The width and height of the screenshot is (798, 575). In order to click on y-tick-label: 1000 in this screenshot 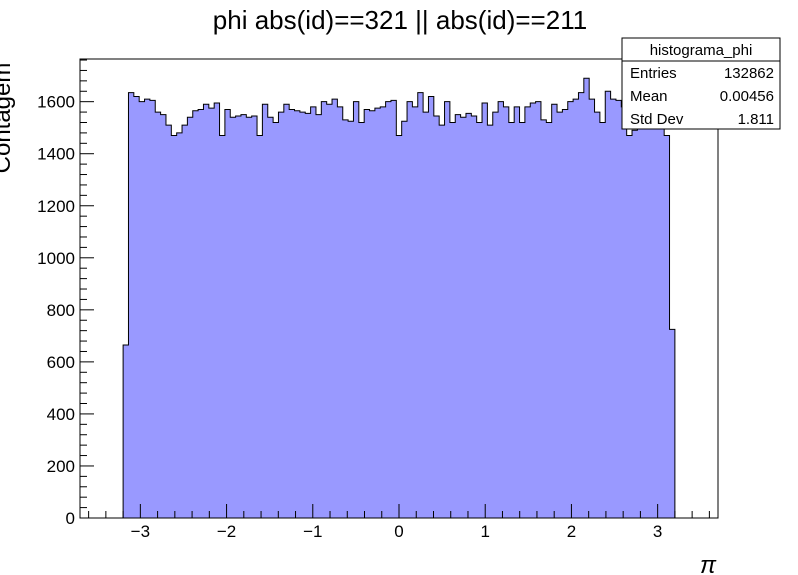, I will do `click(56, 258)`.